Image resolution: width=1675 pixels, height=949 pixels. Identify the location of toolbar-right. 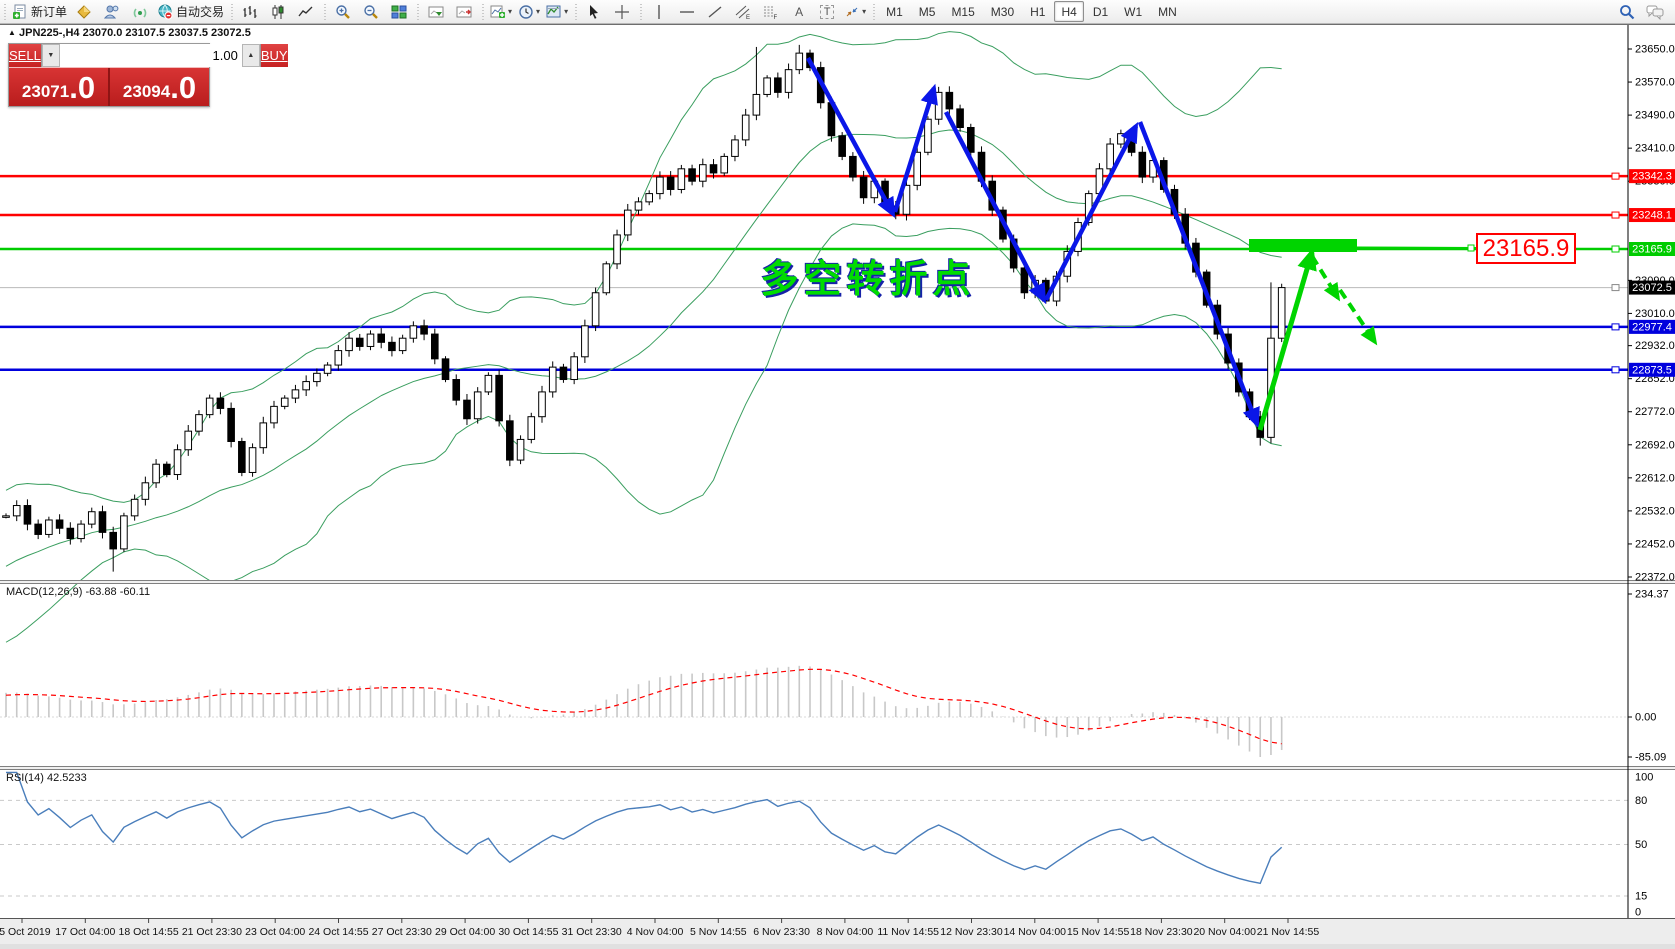
(1641, 11).